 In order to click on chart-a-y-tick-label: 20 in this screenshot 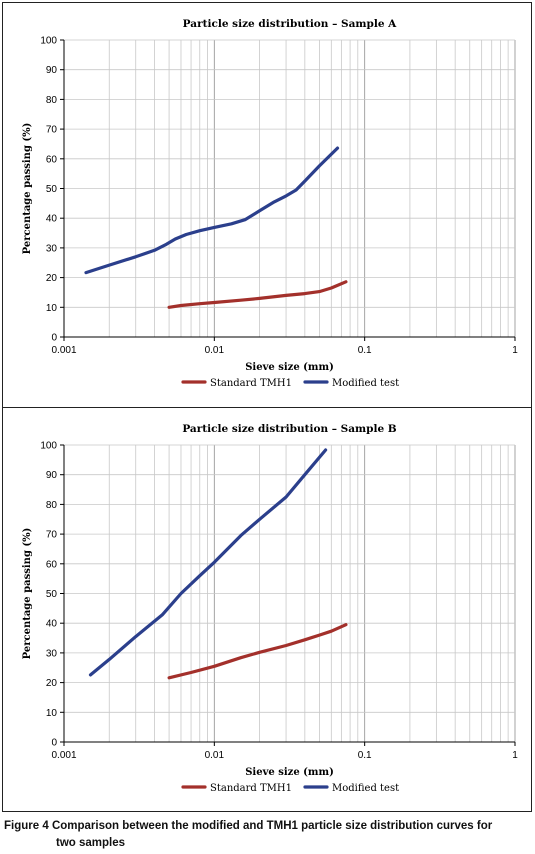, I will do `click(52, 278)`.